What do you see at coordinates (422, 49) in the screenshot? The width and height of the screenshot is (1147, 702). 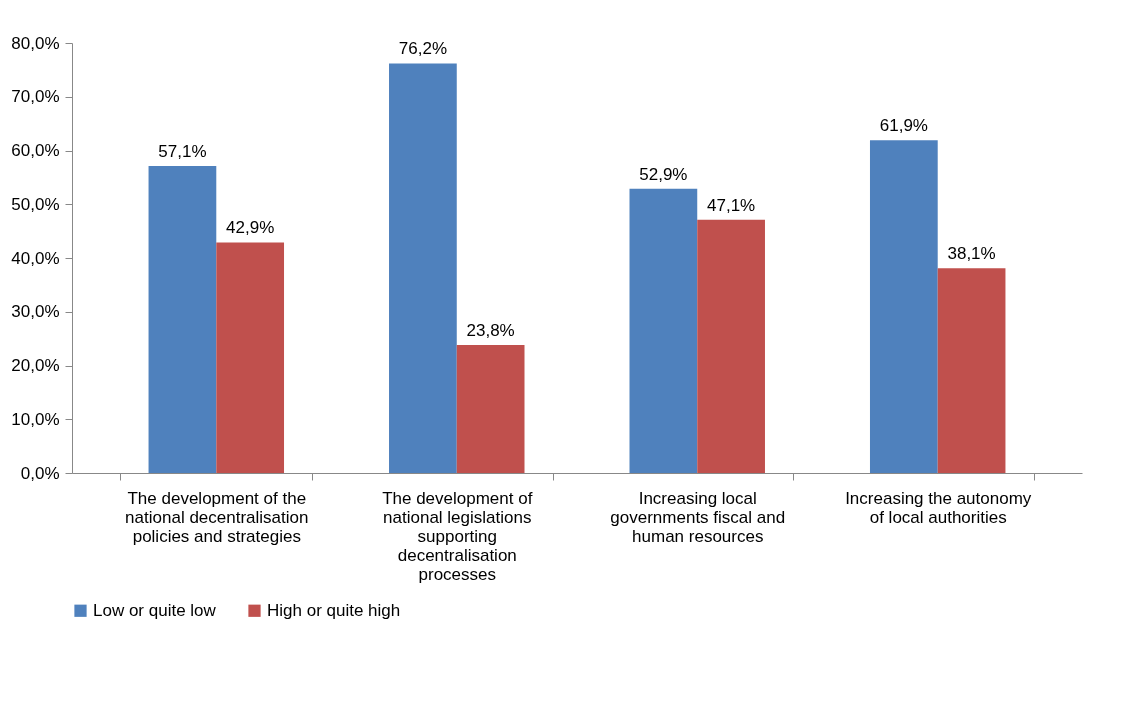 I see `data-label: 76,2%` at bounding box center [422, 49].